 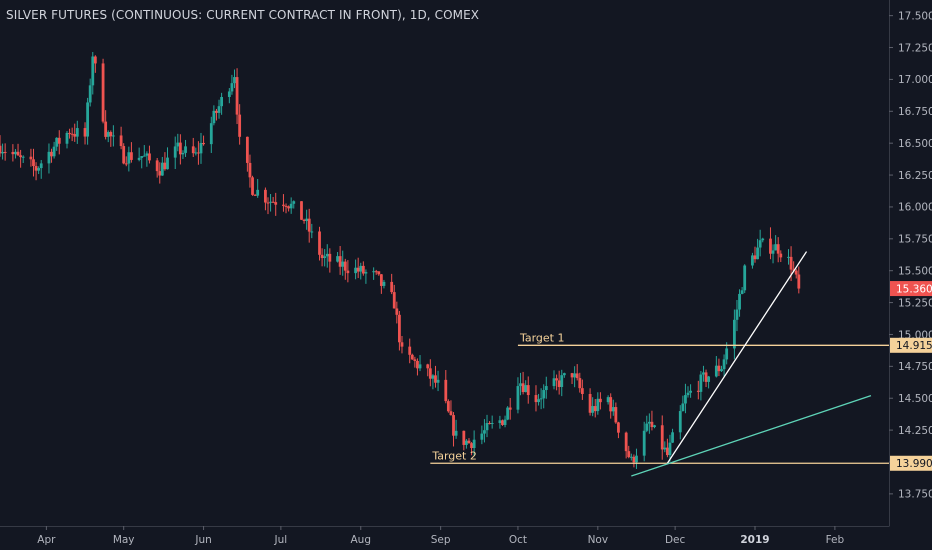 What do you see at coordinates (914, 464) in the screenshot?
I see `level-price-tag-text: 13.990` at bounding box center [914, 464].